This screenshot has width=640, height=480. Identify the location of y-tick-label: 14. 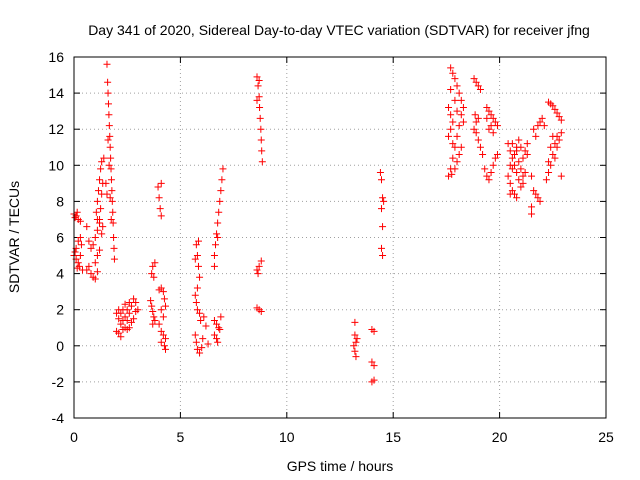
(56, 93).